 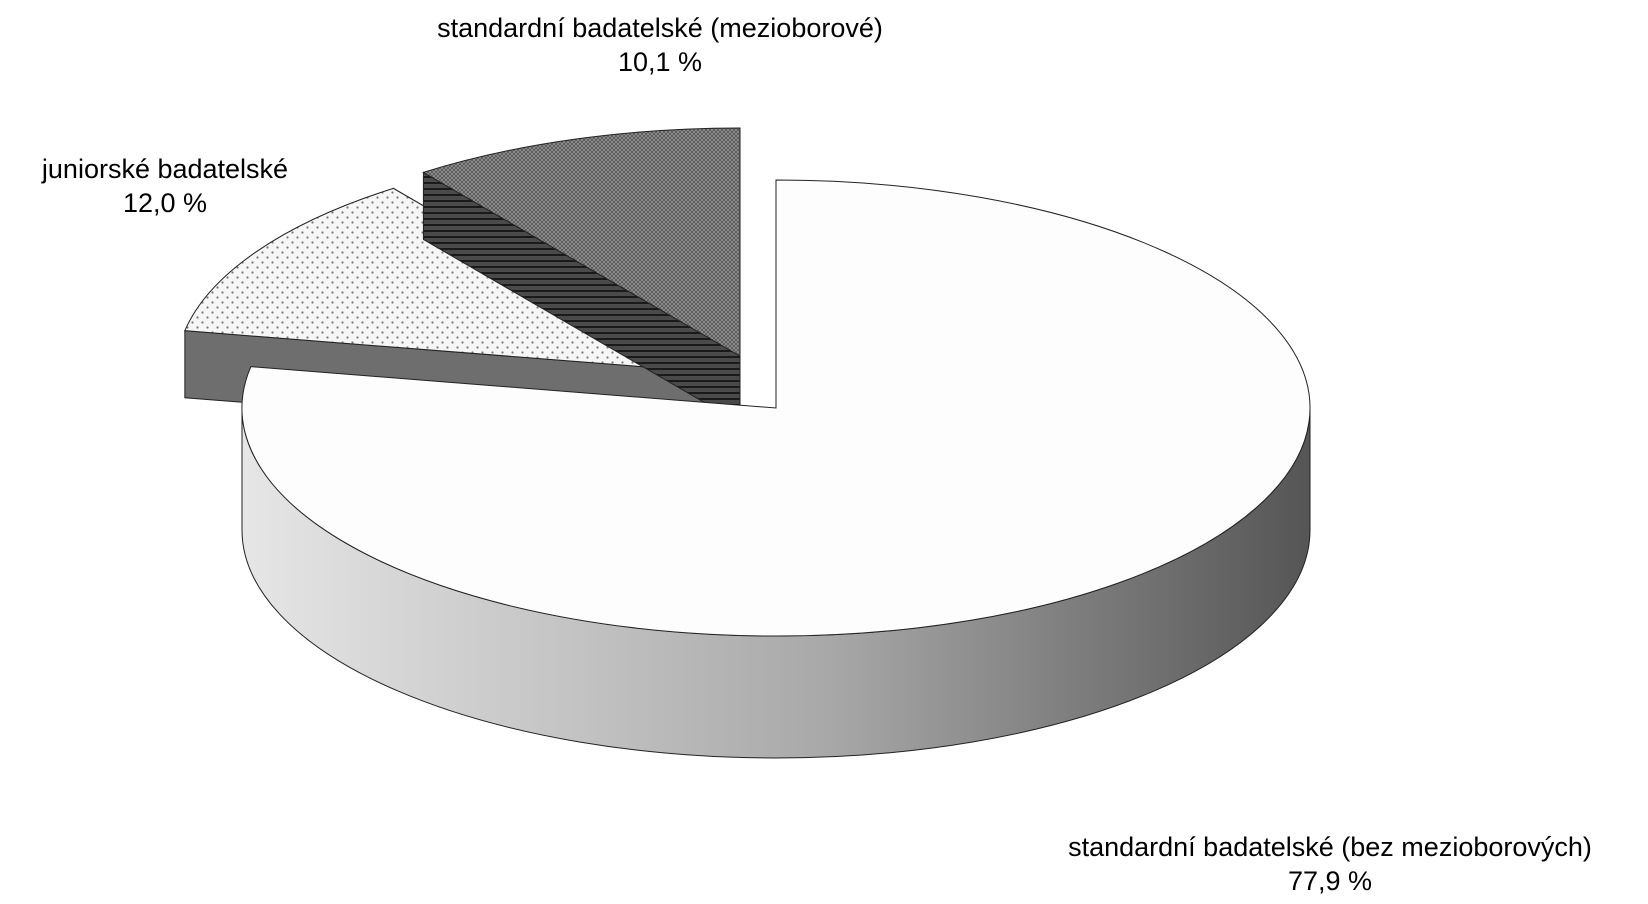 What do you see at coordinates (581, 242) in the screenshot?
I see `slice-top` at bounding box center [581, 242].